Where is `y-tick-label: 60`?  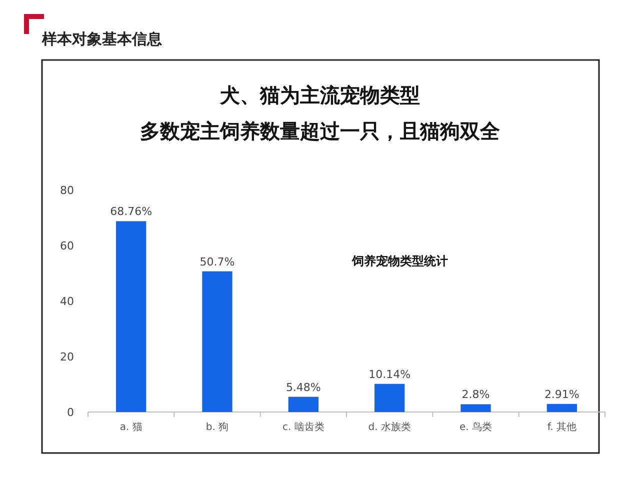 y-tick-label: 60 is located at coordinates (67, 246).